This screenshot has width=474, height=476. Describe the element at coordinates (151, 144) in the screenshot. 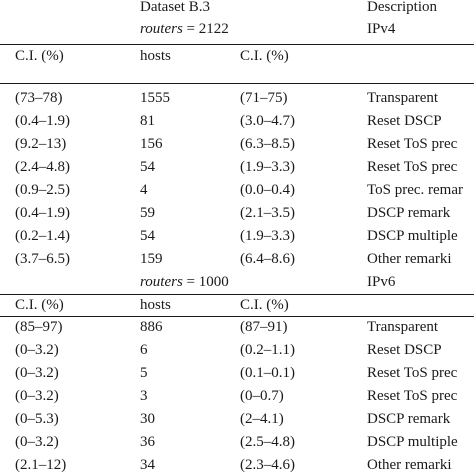

I see `hosts-cell: 156` at that location.